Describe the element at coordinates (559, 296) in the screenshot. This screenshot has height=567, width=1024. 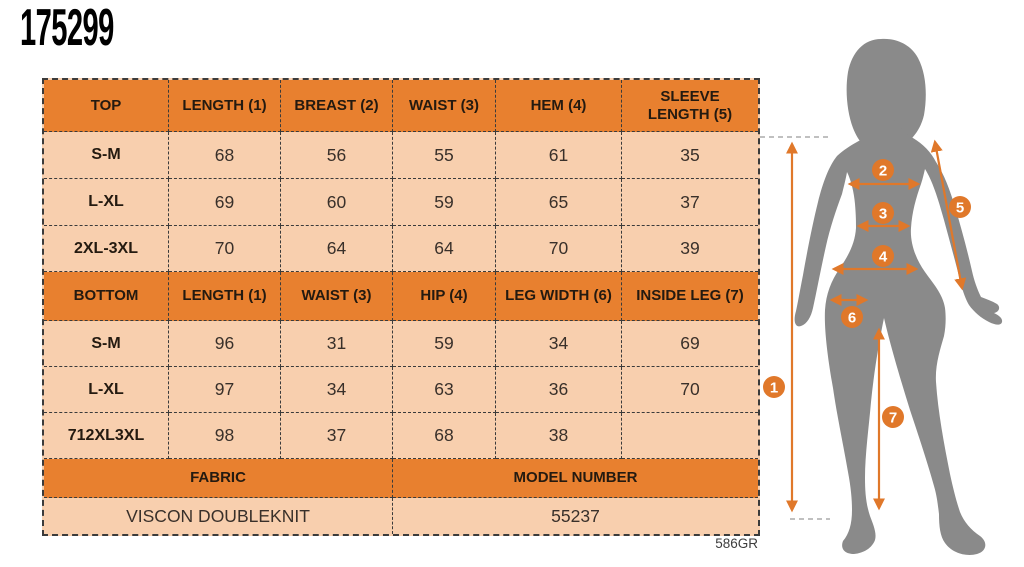
I see `column-header-leg-width: LEG WIDTH (6)` at that location.